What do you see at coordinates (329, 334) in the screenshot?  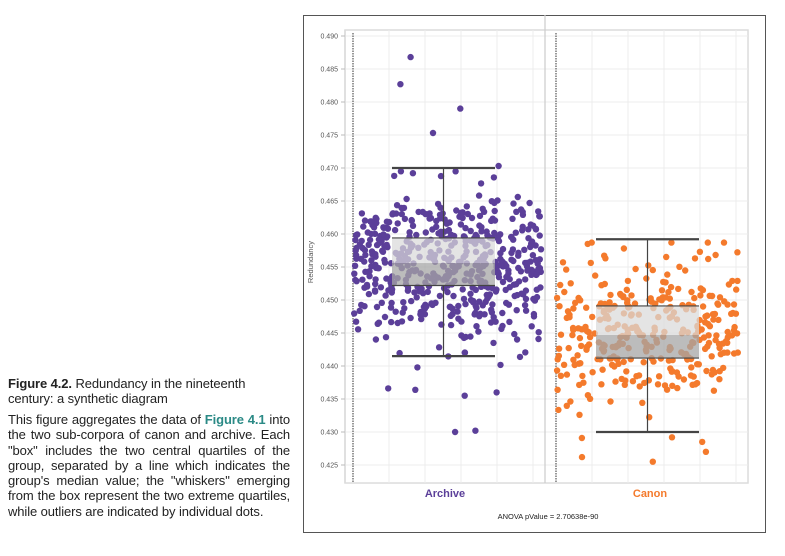 I see `y-tick-label: 0.445` at bounding box center [329, 334].